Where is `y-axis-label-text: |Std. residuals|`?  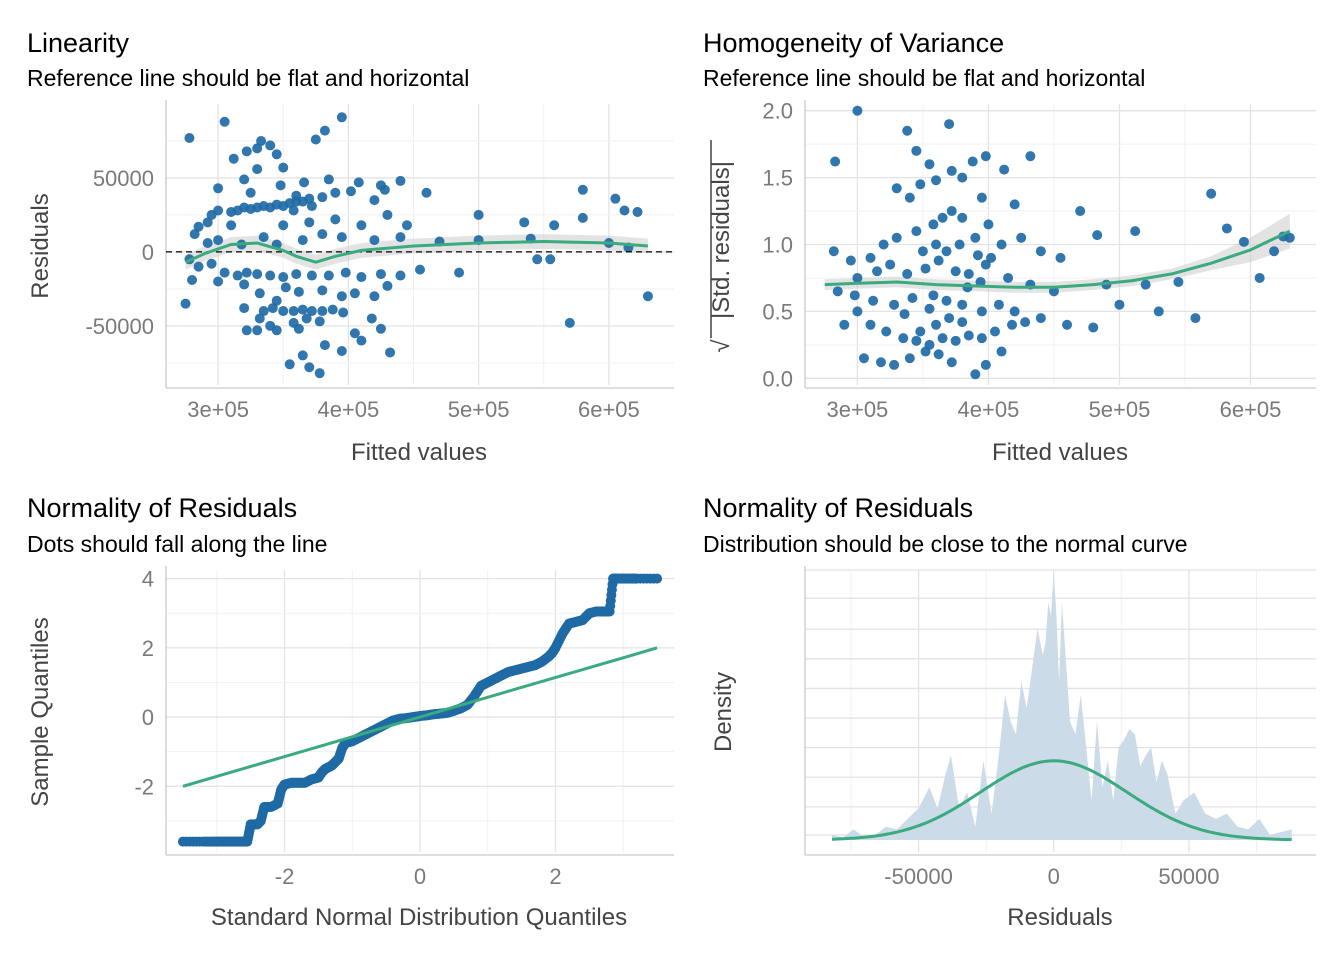 y-axis-label-text: |Std. residuals| is located at coordinates (721, 240).